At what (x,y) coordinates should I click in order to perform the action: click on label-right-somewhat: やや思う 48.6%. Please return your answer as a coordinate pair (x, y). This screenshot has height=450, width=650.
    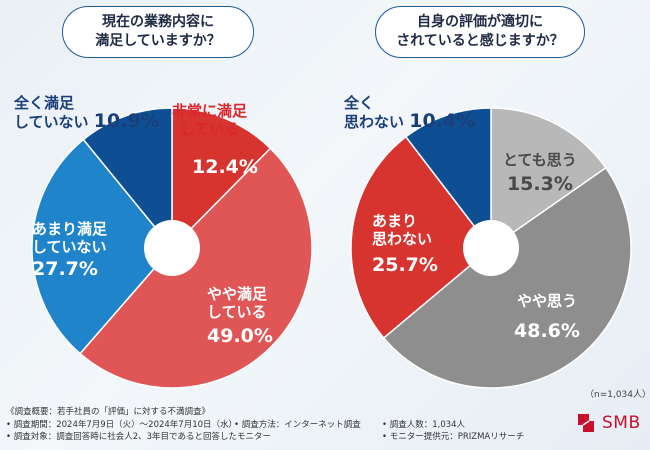
    Looking at the image, I should click on (547, 317).